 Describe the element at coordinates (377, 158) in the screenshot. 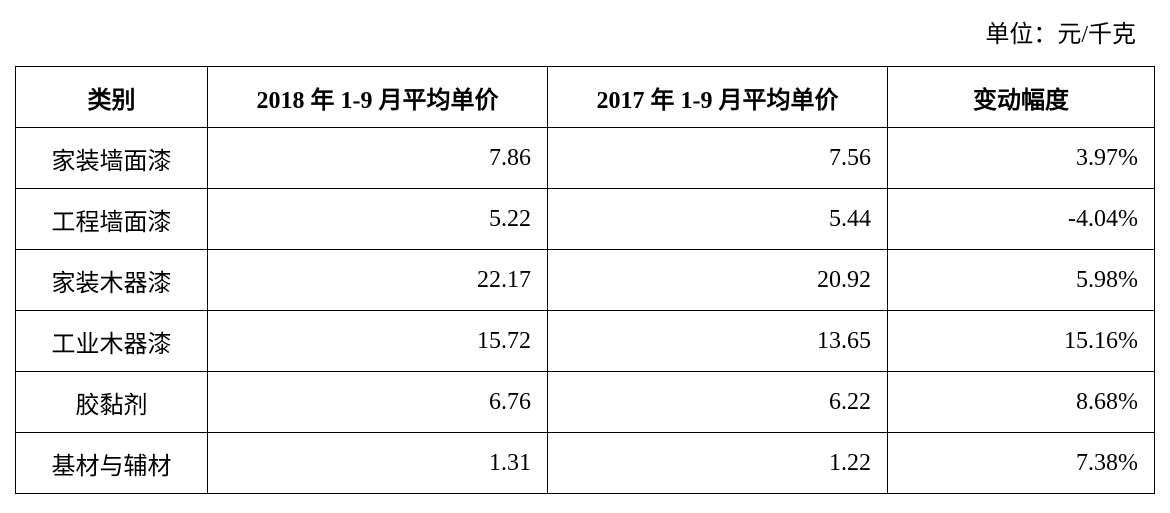

I see `value-cell: 7.86` at that location.